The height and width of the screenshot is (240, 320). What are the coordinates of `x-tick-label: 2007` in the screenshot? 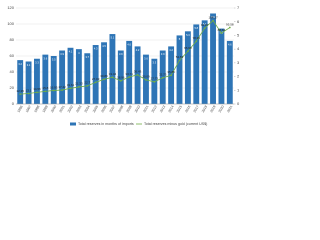 It's located at (112, 109).